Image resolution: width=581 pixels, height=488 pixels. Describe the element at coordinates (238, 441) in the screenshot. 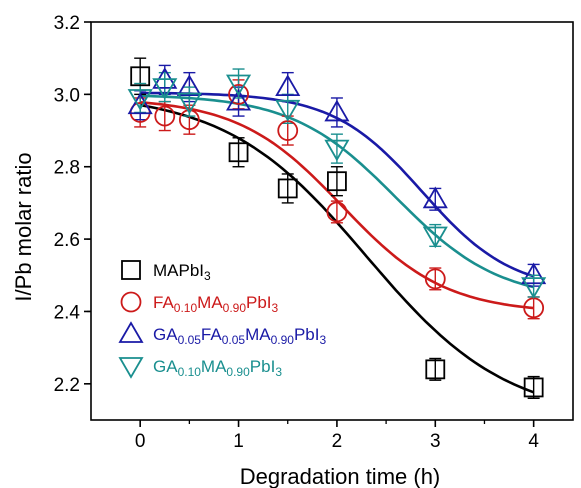

I see `x-tick-label: 1` at that location.